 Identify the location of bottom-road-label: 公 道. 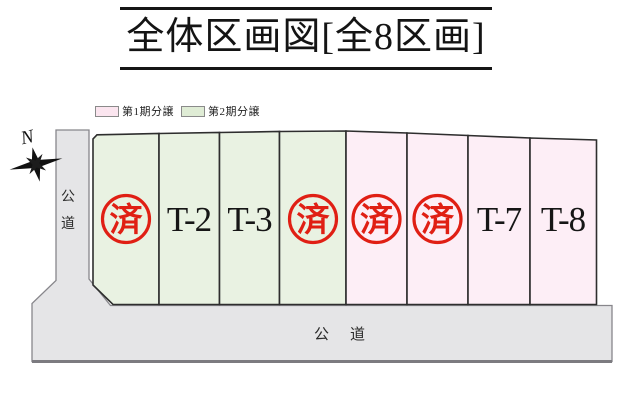
(341, 334).